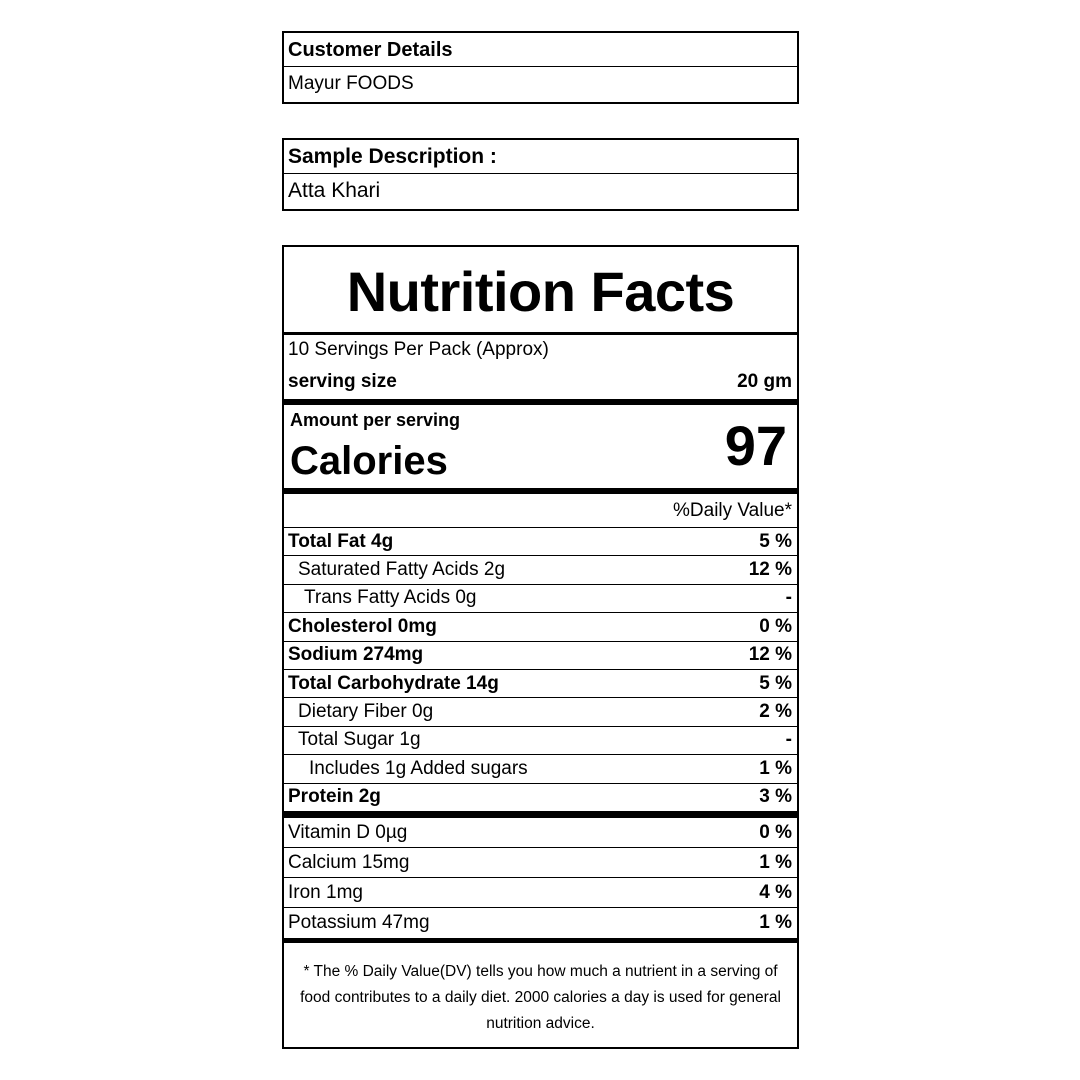 This screenshot has width=1080, height=1080. Describe the element at coordinates (375, 420) in the screenshot. I see `amount-per-serving: Amount per serving` at that location.